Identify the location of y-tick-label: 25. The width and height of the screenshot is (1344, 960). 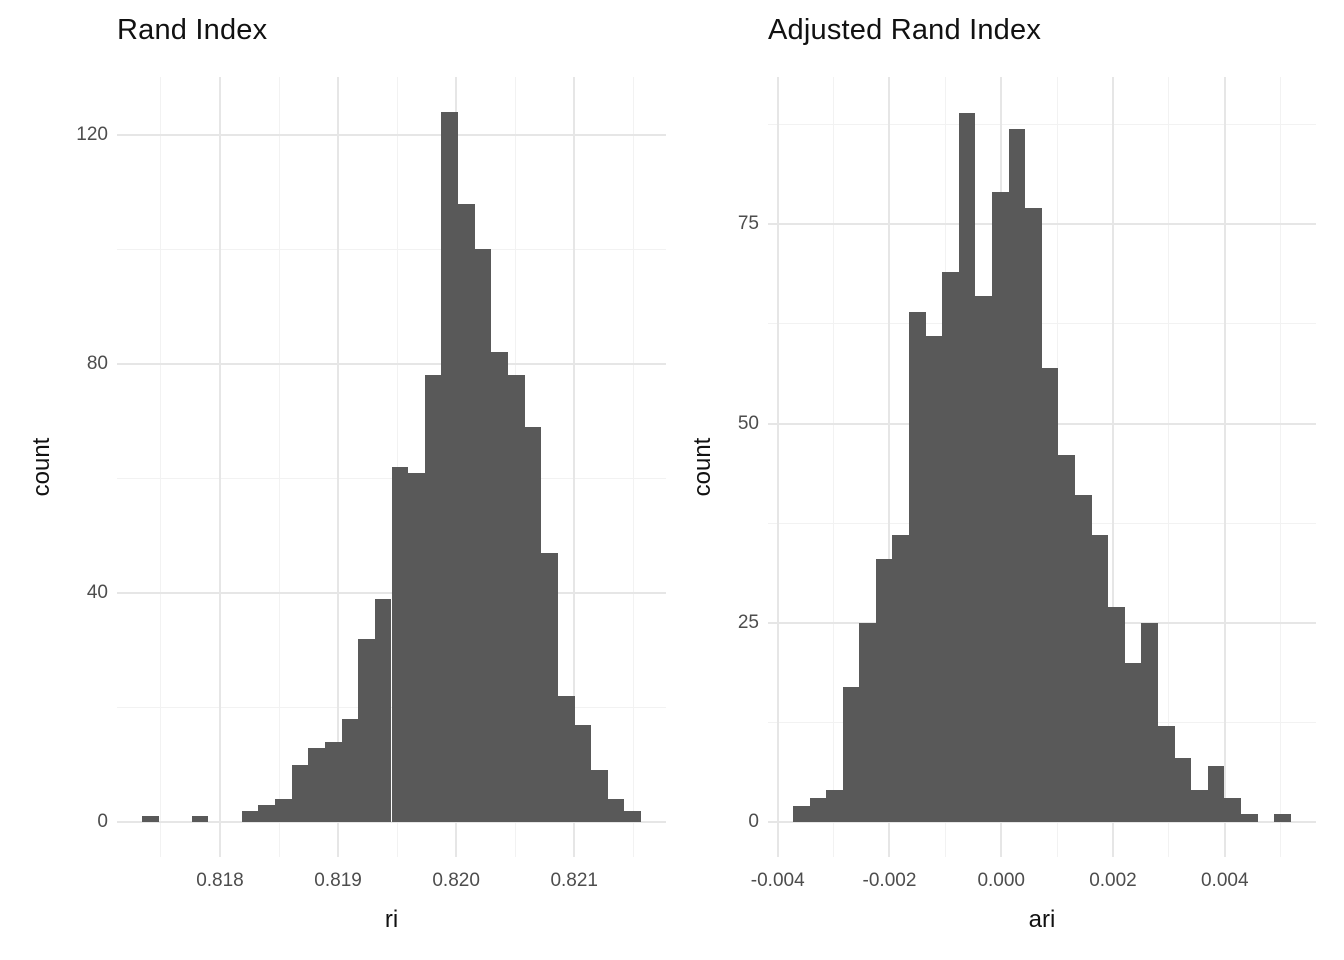
(748, 622).